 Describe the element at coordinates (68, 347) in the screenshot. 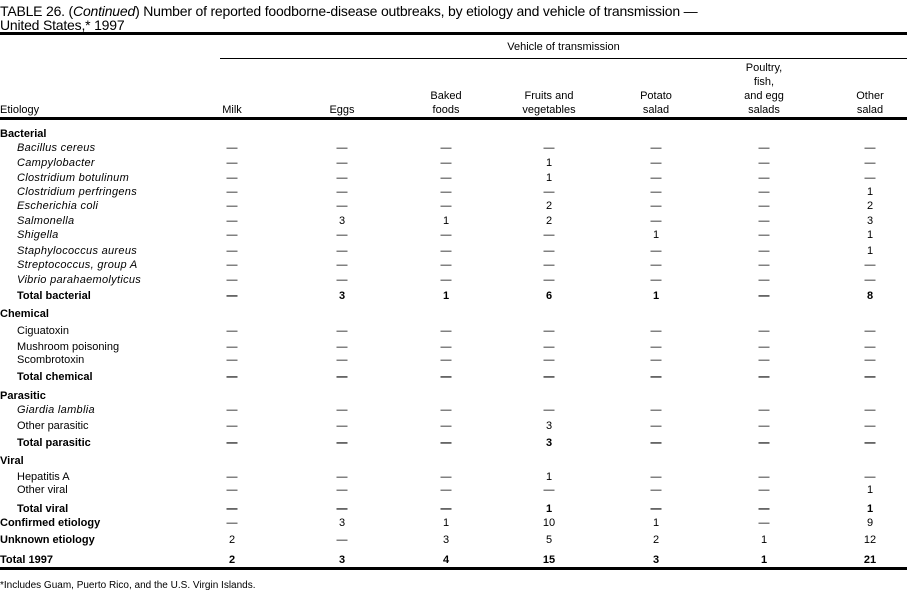

I see `row-label: Mushroom poisoning` at that location.